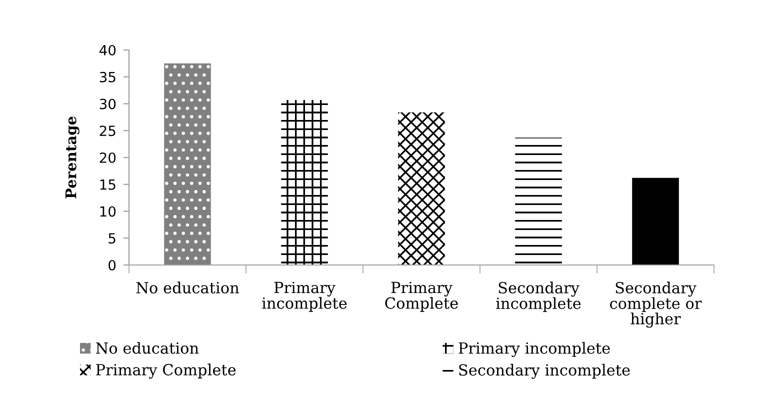  I want to click on y-tick-label: 40, so click(108, 50).